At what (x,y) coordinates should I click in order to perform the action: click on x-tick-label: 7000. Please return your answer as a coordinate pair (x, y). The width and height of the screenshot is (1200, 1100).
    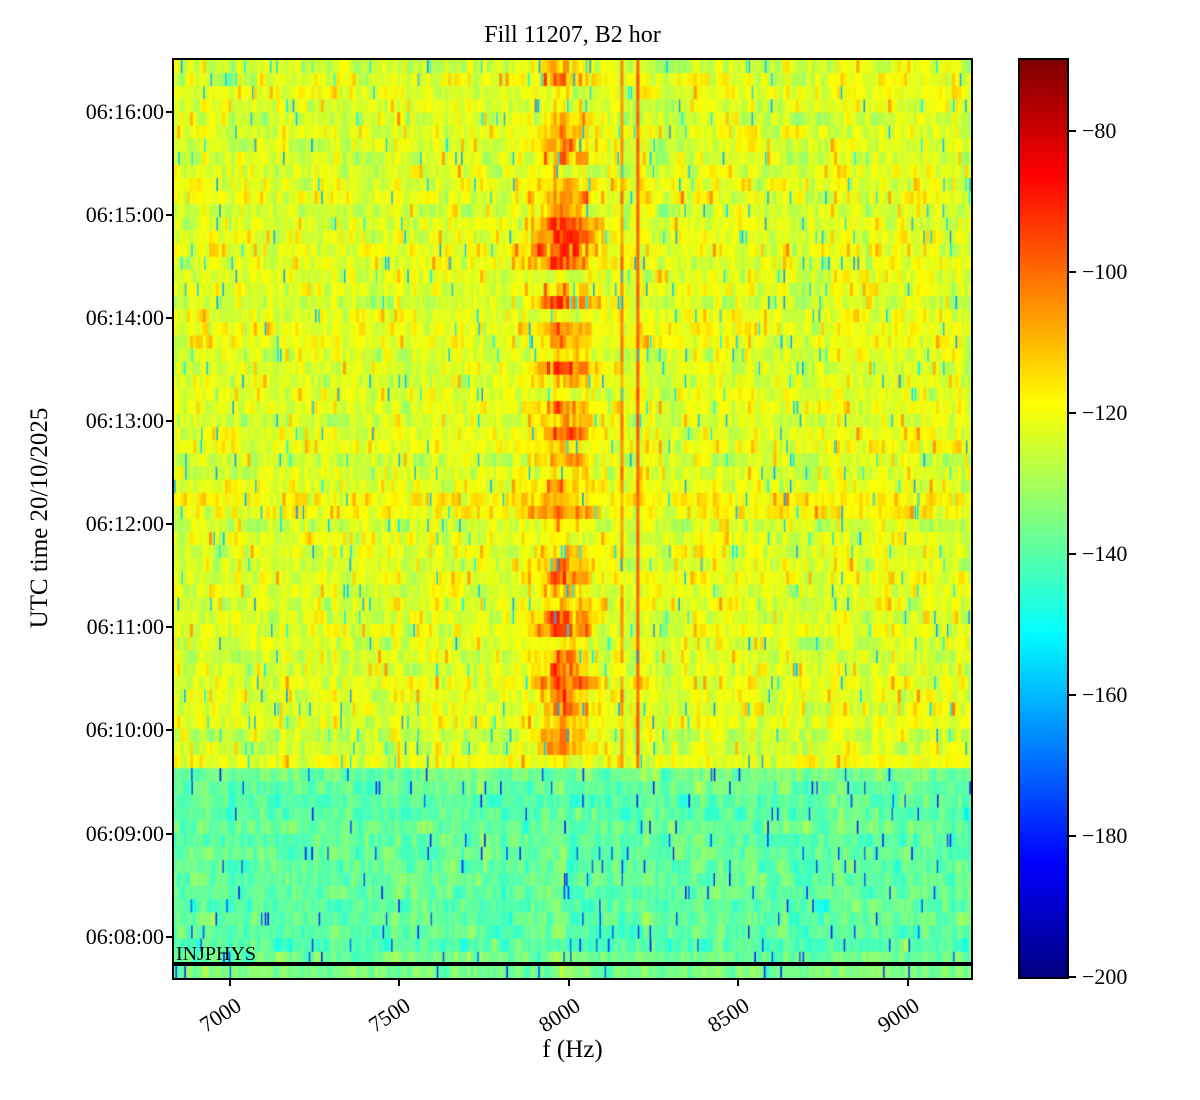
    Looking at the image, I should click on (220, 1015).